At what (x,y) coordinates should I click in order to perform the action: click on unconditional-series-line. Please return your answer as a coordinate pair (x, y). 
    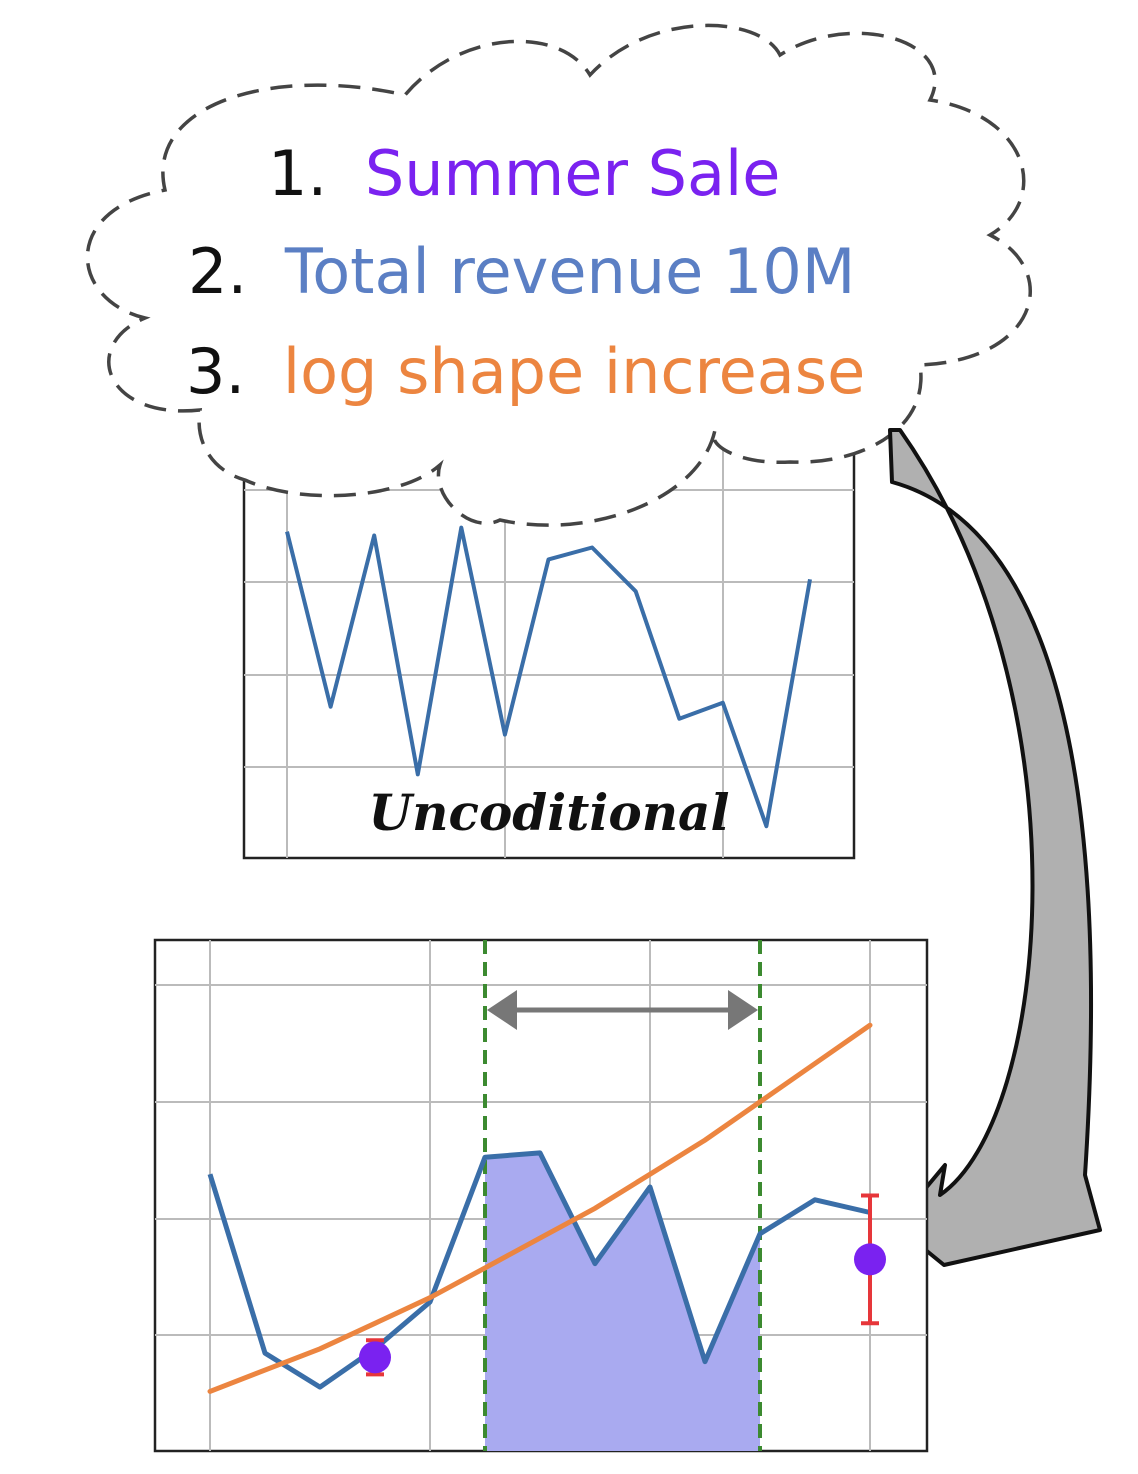
    Looking at the image, I should click on (548, 677).